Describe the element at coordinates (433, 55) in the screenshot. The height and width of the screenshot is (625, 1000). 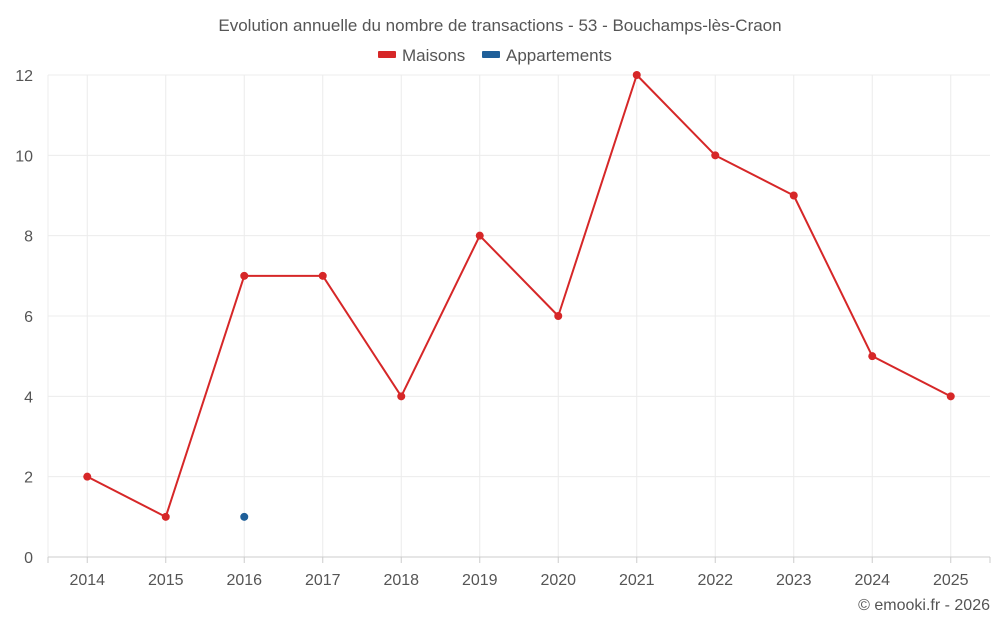
I see `legend-label-maisons: Maisons` at that location.